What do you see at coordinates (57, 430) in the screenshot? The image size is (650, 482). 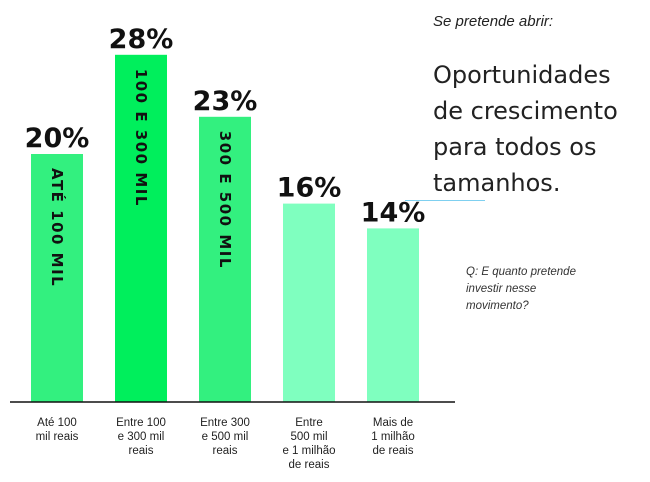 I see `category-label-1: Até 100 mil reais` at bounding box center [57, 430].